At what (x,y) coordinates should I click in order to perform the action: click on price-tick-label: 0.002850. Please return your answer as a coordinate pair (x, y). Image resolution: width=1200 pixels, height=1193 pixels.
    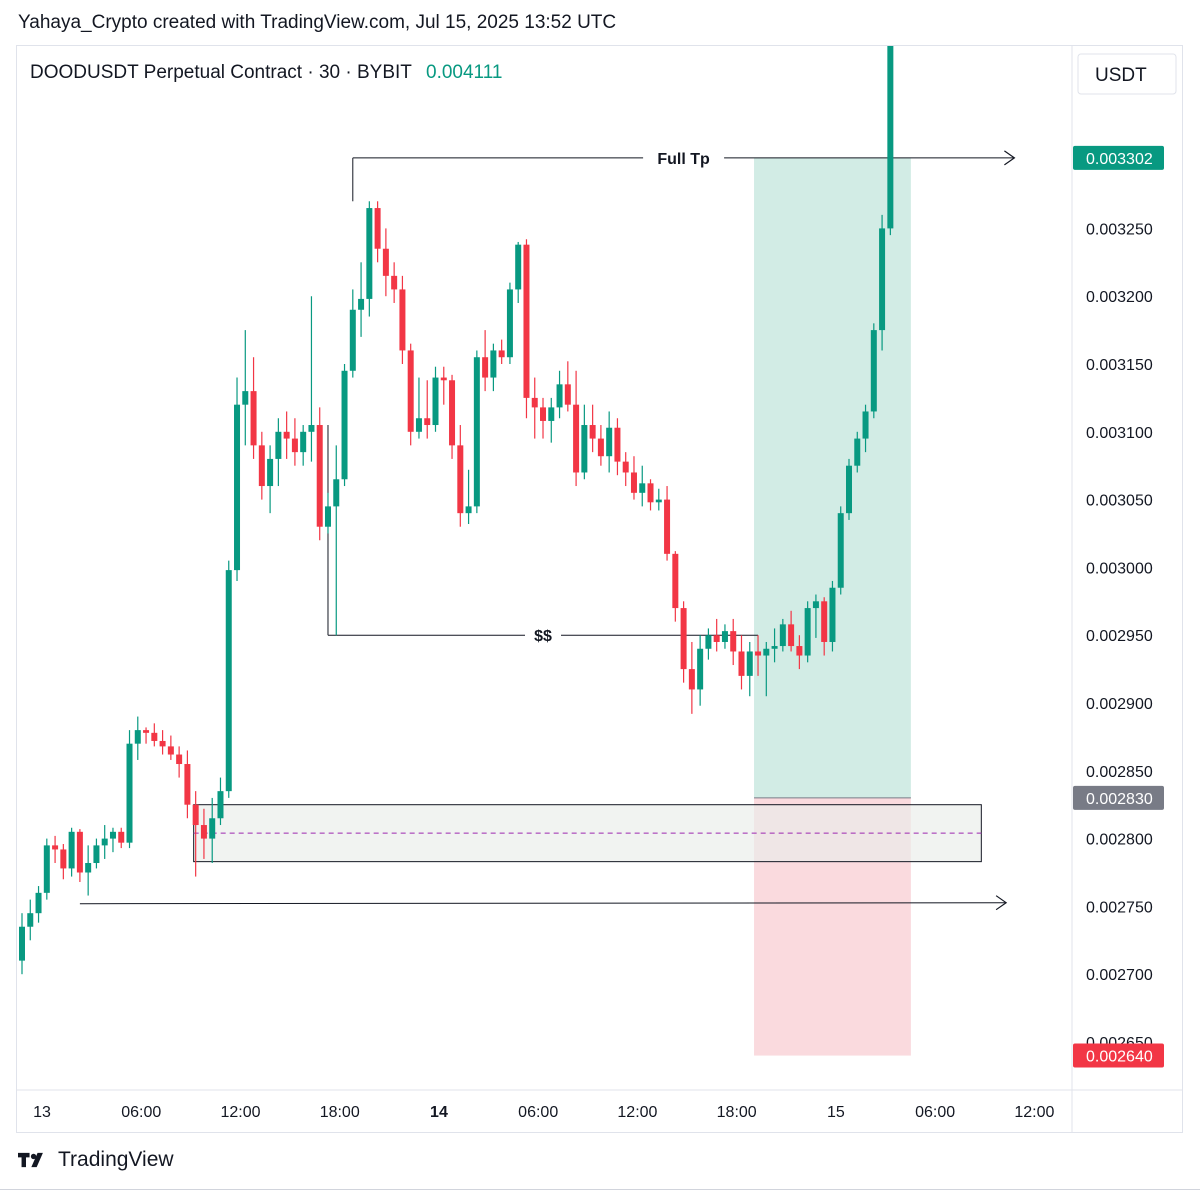
    Looking at the image, I should click on (1119, 772).